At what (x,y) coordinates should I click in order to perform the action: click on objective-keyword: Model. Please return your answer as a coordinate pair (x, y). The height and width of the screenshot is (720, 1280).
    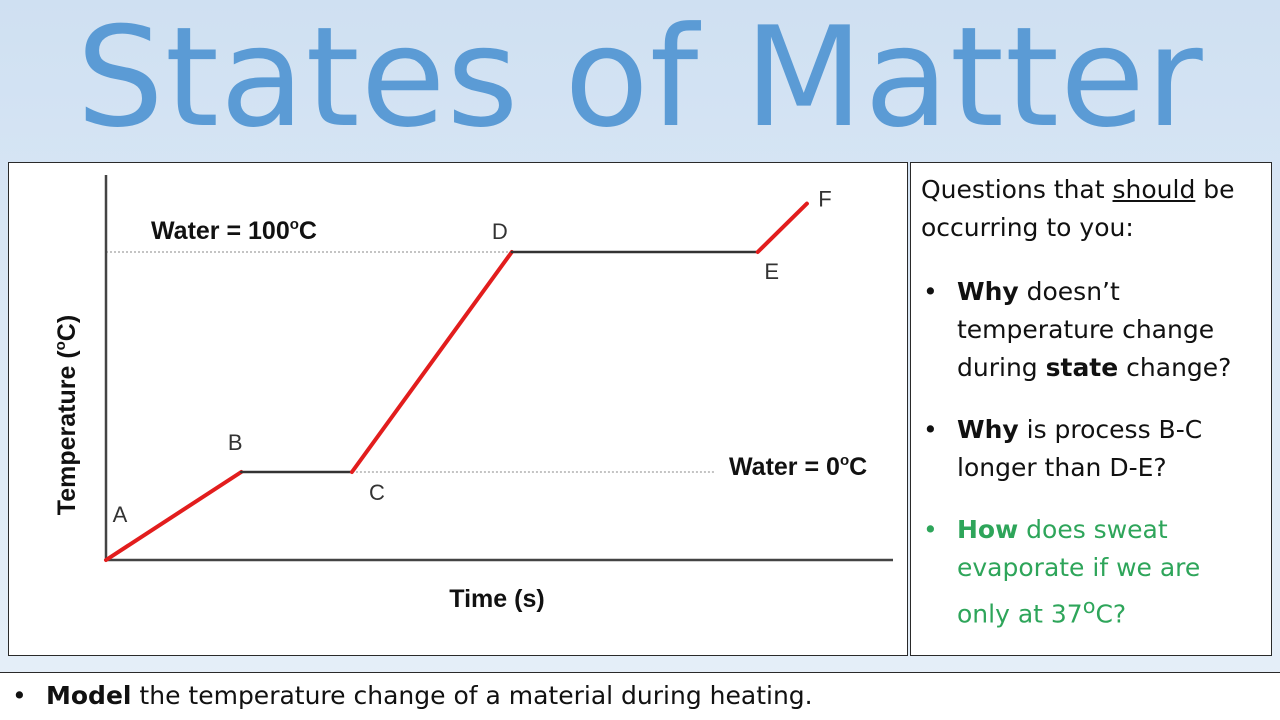
    Looking at the image, I should click on (89, 695).